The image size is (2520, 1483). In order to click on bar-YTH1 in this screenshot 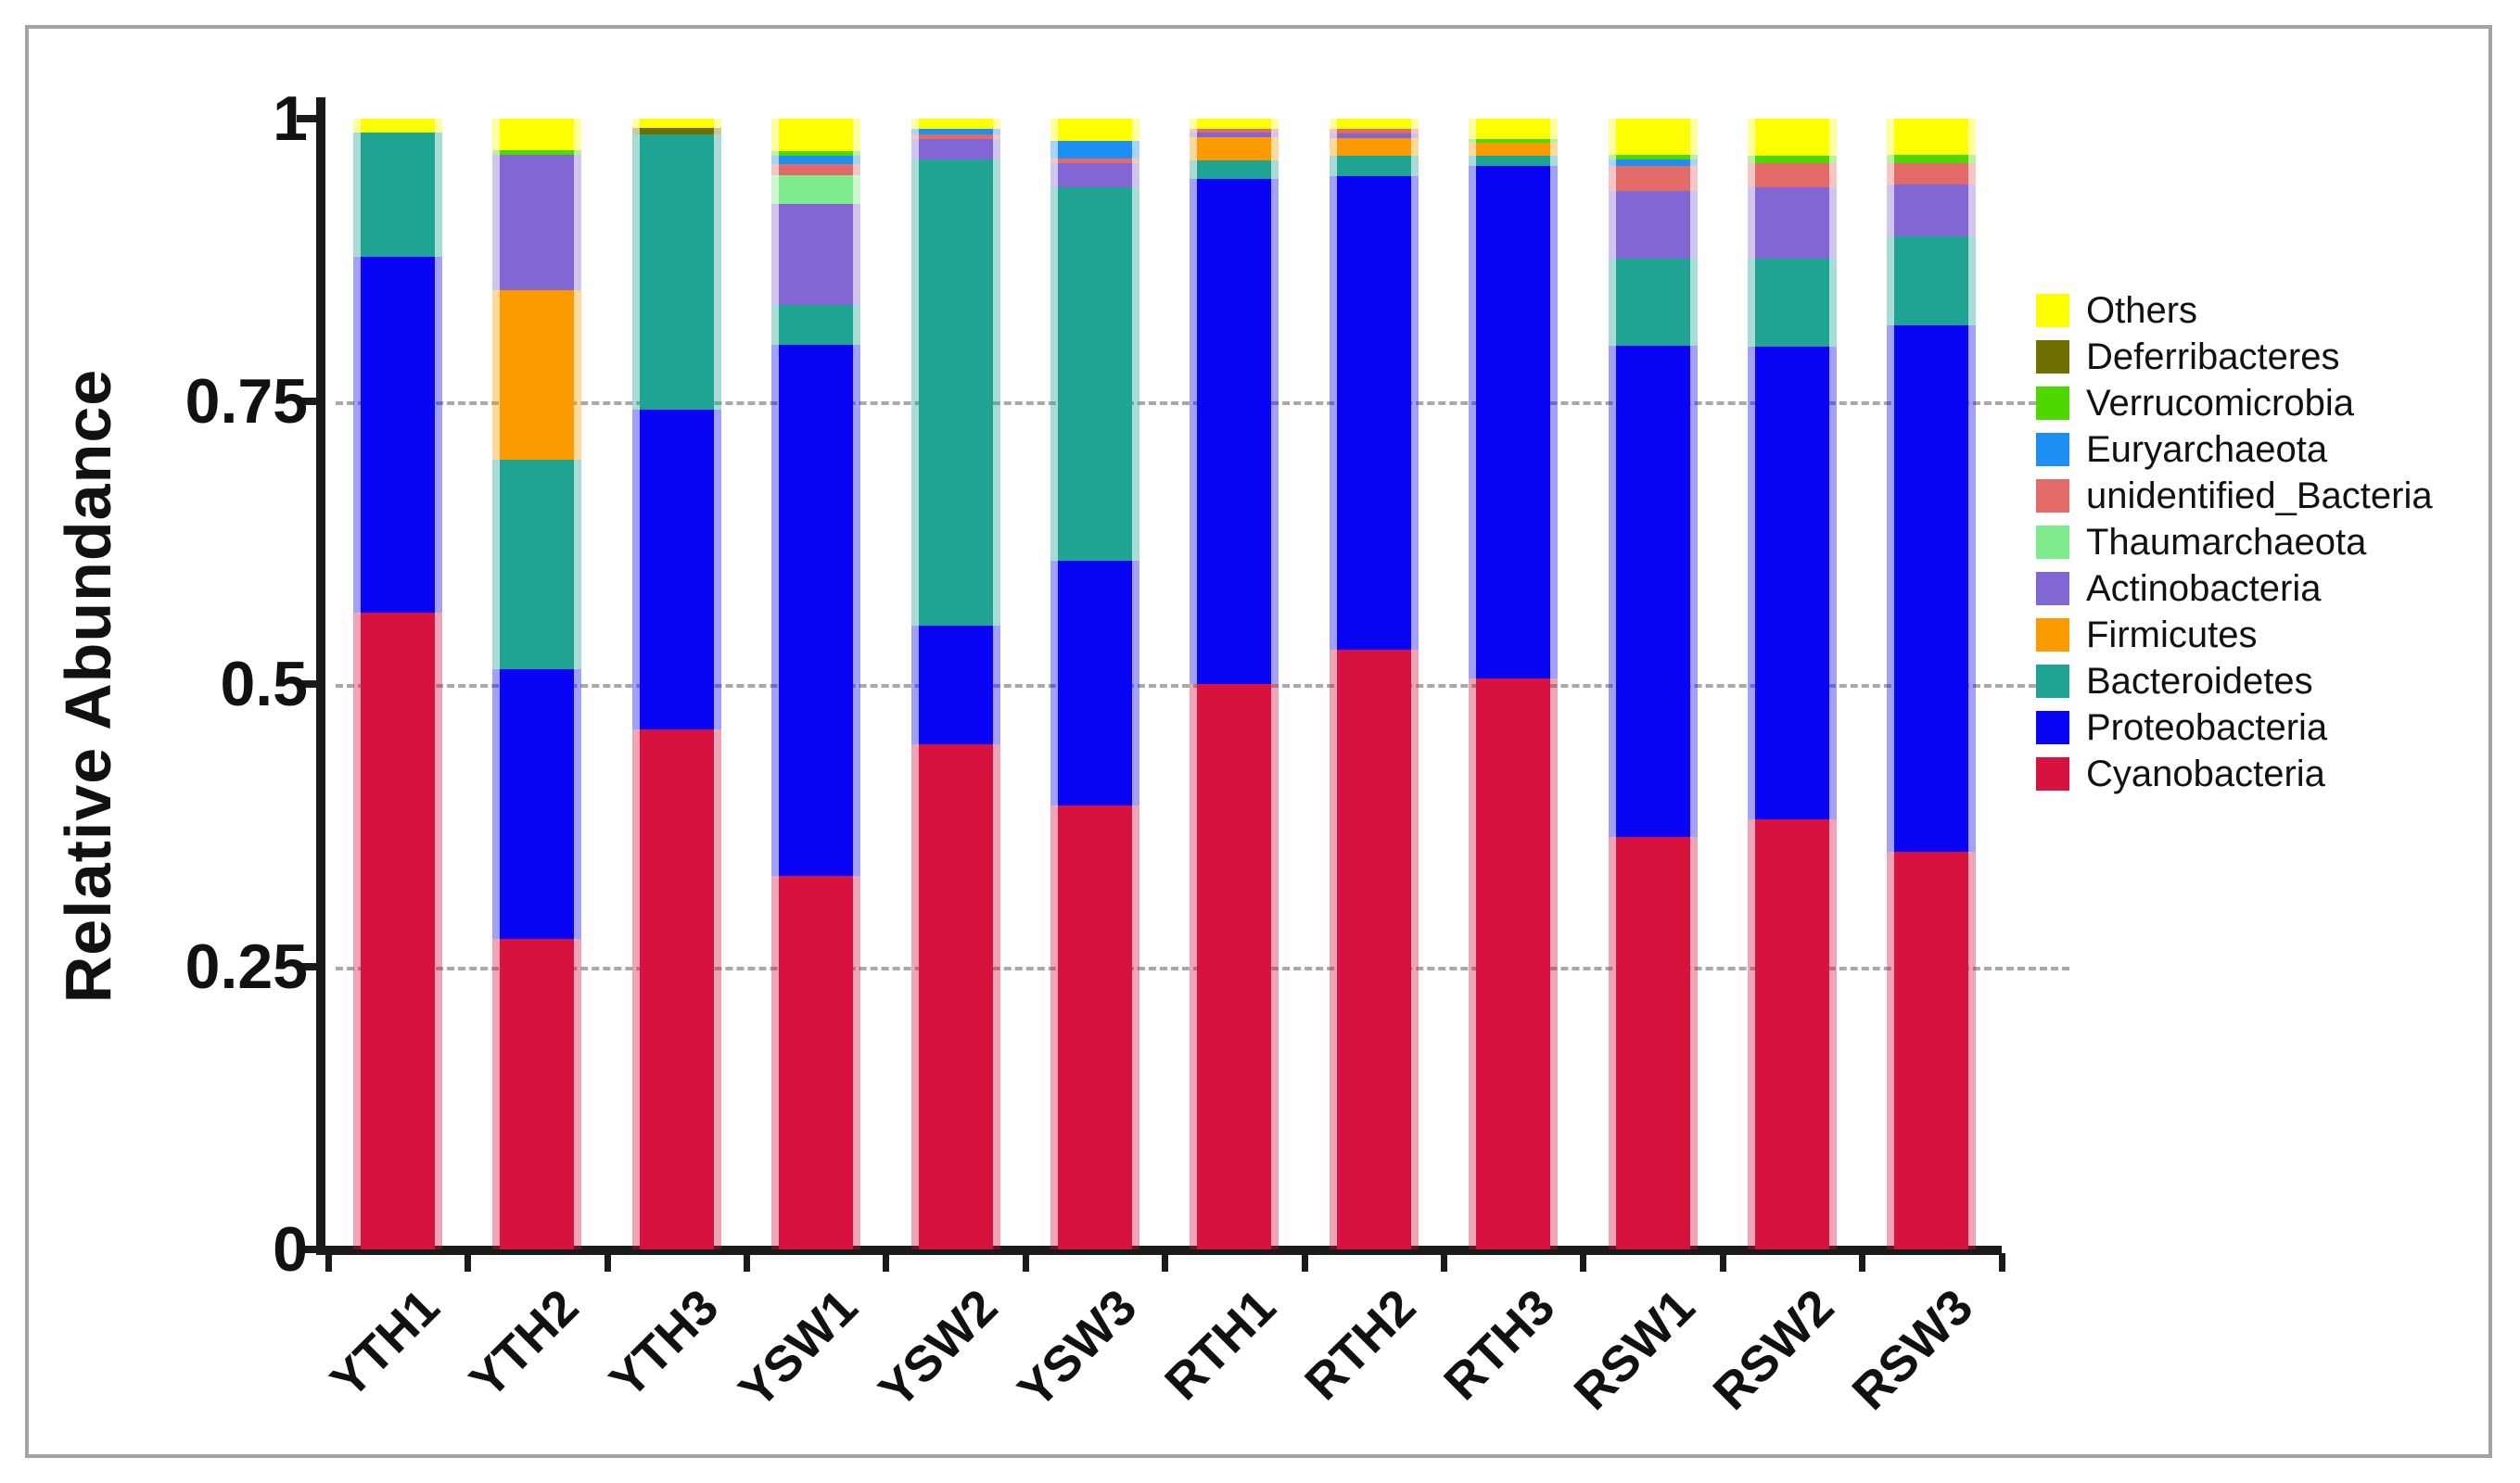, I will do `click(397, 684)`.